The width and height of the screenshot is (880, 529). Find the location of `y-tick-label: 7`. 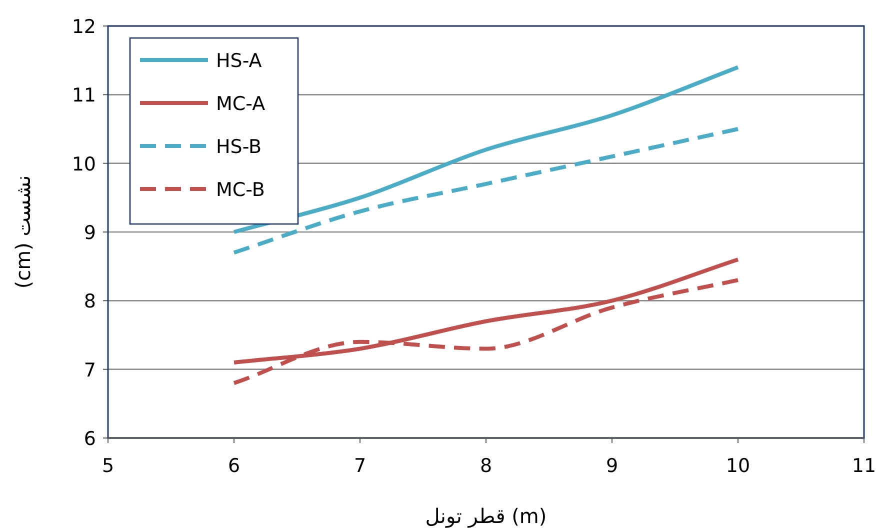

y-tick-label: 7 is located at coordinates (90, 370).